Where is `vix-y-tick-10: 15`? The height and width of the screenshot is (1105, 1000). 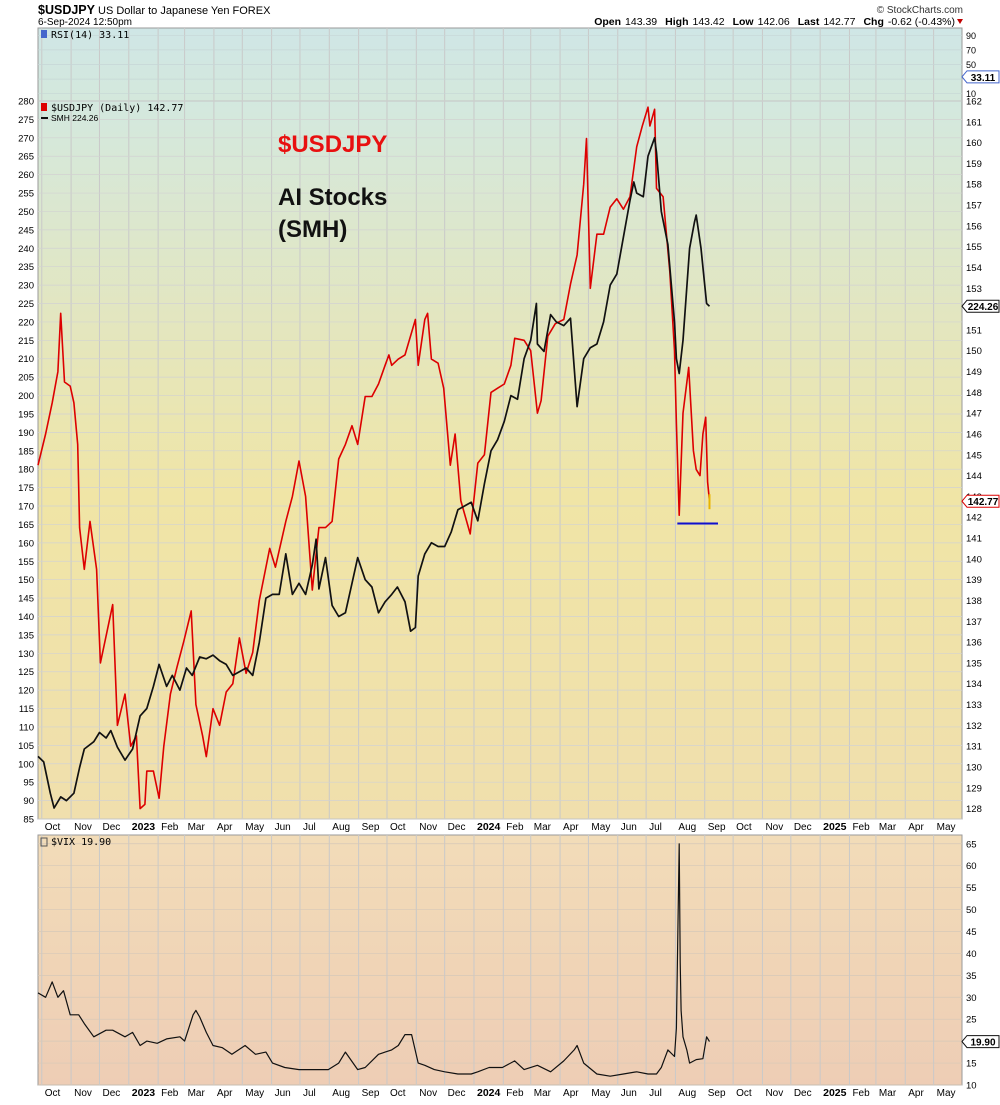 vix-y-tick-10: 15 is located at coordinates (971, 1064).